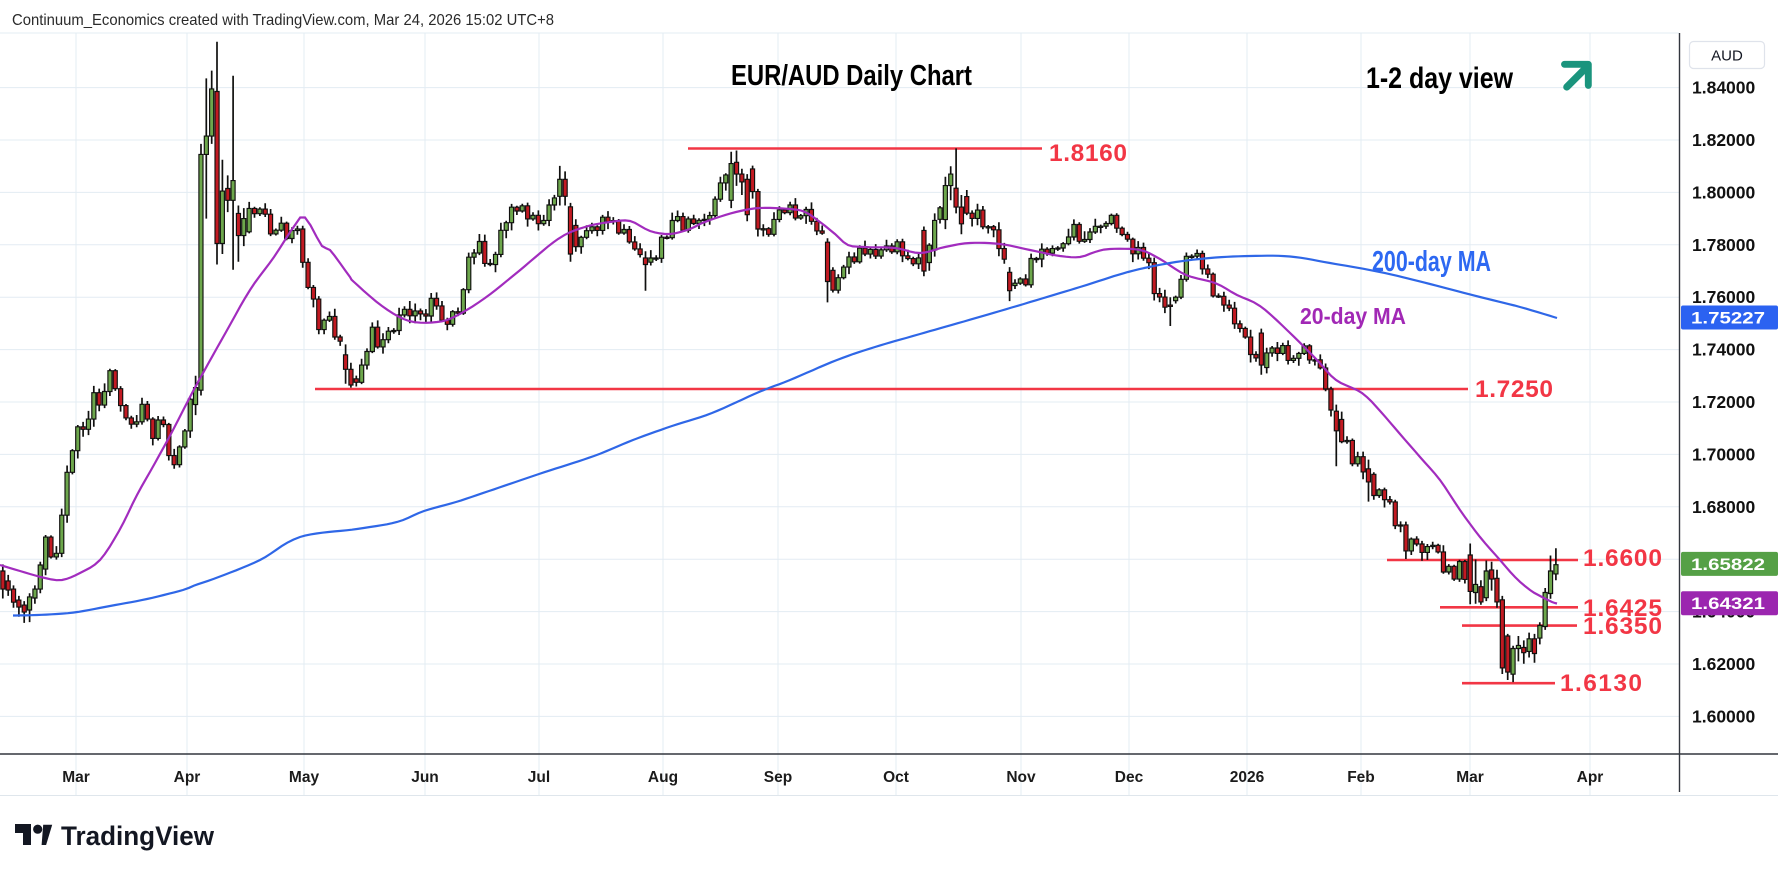 Image resolution: width=1778 pixels, height=878 pixels. What do you see at coordinates (1361, 777) in the screenshot?
I see `svg-text: Feb` at bounding box center [1361, 777].